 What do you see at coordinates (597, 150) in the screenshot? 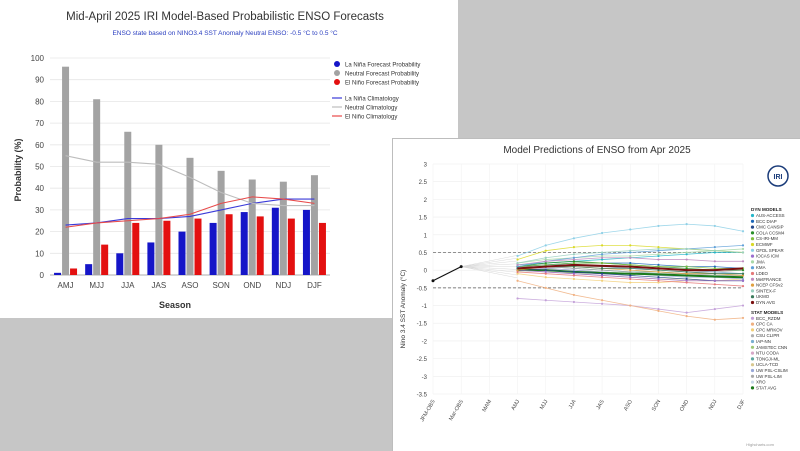
I see `chart2-title: Model Predictions of ENSO from Apr 2025` at bounding box center [597, 150].